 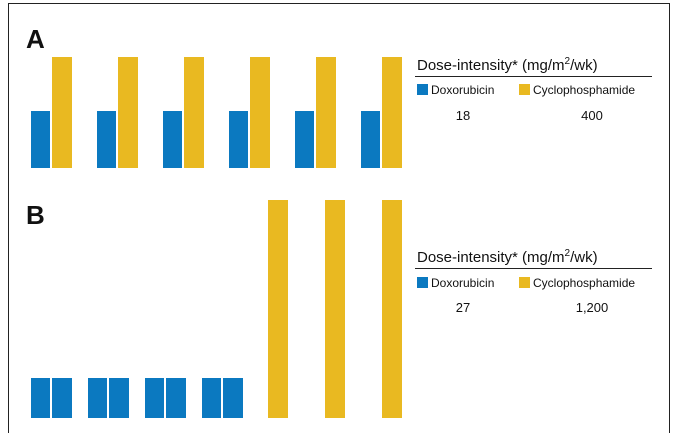 What do you see at coordinates (35, 39) in the screenshot?
I see `panel-label: A` at bounding box center [35, 39].